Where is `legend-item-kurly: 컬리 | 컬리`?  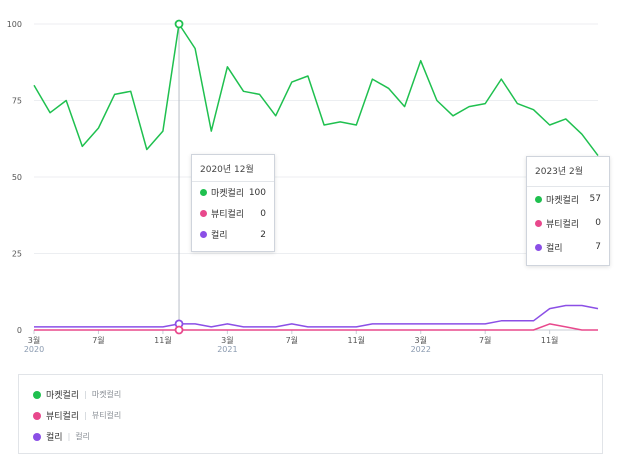 legend-item-kurly: 컬리 | 컬리 is located at coordinates (310, 436).